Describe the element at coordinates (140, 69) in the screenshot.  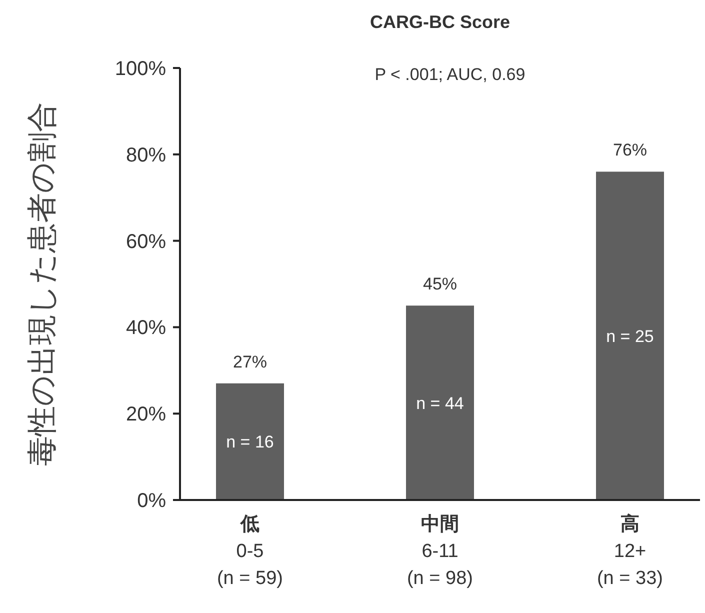
I see `y-tick-label: 100%` at that location.